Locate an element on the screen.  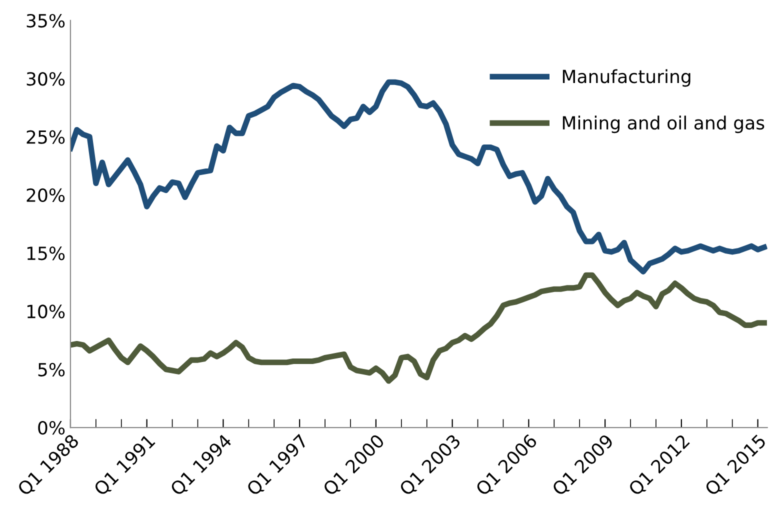
y-tick-label: 5% is located at coordinates (51, 369).